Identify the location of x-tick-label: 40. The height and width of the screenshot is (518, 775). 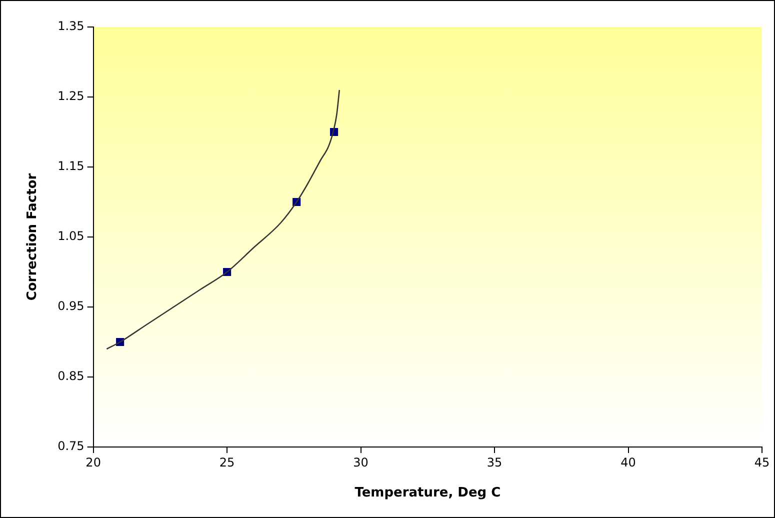
(628, 462).